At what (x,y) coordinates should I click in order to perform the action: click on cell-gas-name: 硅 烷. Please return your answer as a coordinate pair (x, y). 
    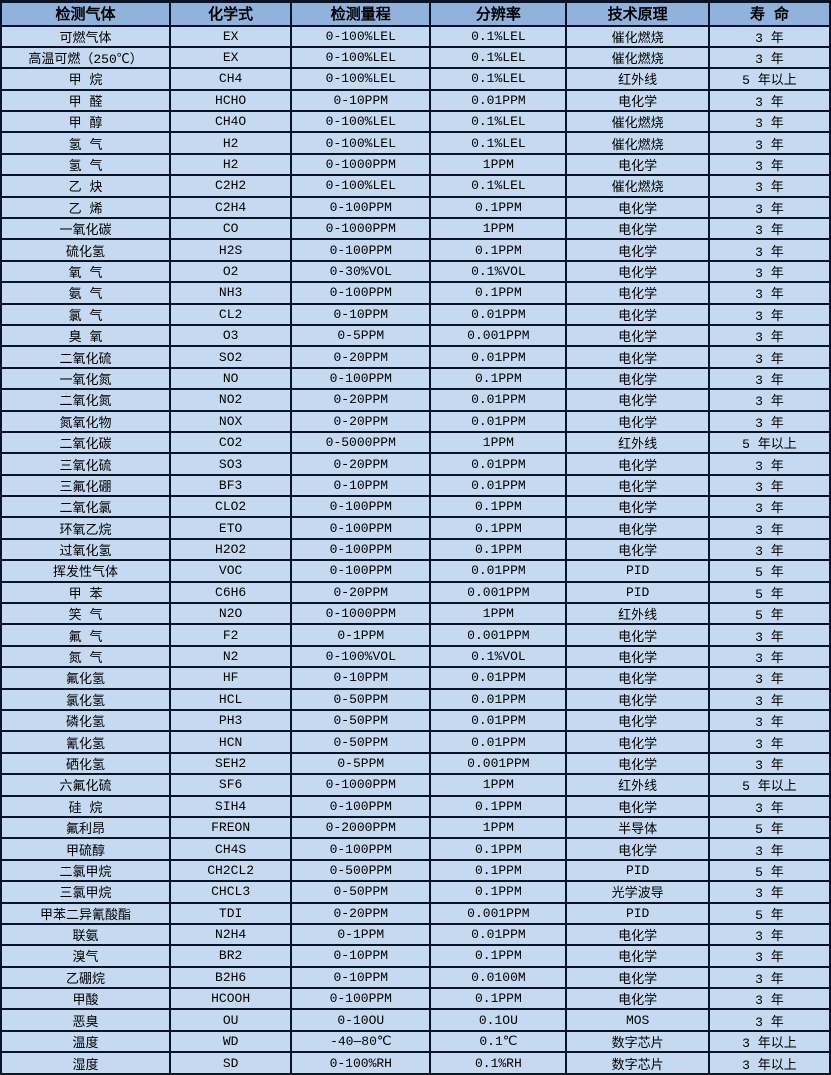
    Looking at the image, I should click on (86, 806).